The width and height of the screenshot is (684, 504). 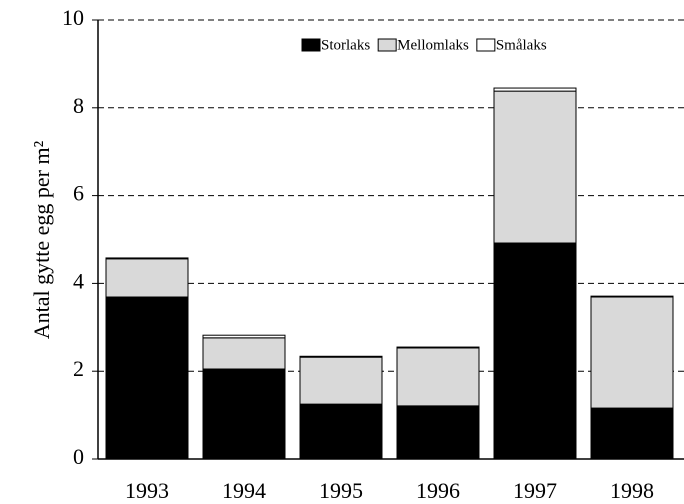 I want to click on x-tick-label: 1993, so click(x=147, y=490).